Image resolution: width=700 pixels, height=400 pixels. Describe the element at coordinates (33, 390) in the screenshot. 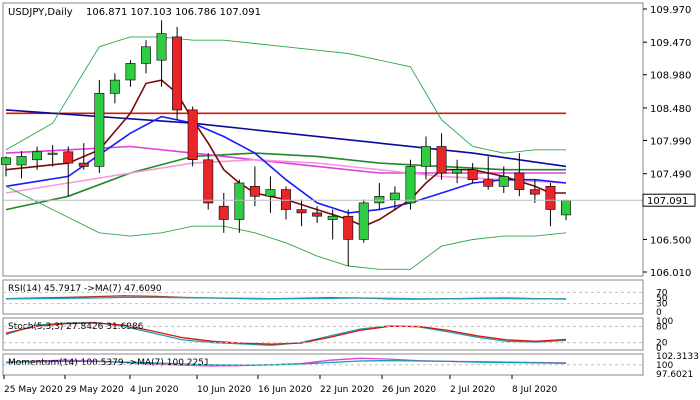

I see `date-tick-label: 25 May 2020` at that location.